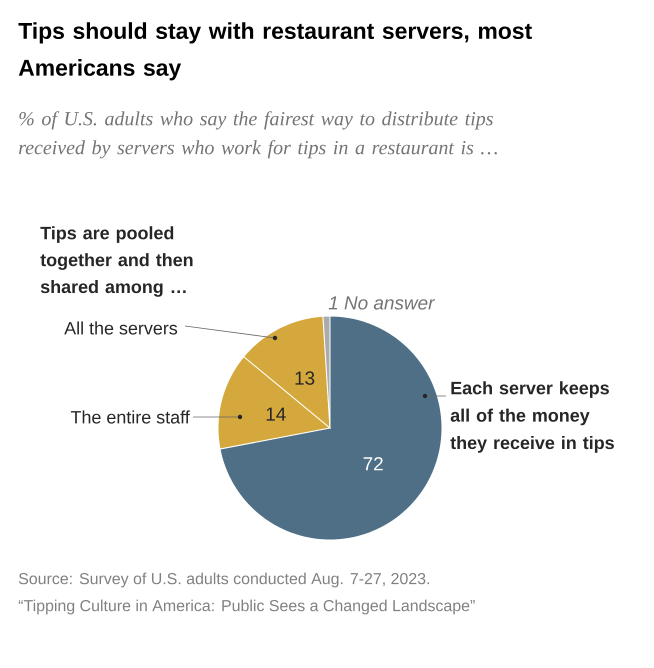 This screenshot has width=654, height=668. Describe the element at coordinates (246, 607) in the screenshot. I see `text: “Tipping Culture in America: Public Sees a Changed Landscape”` at that location.